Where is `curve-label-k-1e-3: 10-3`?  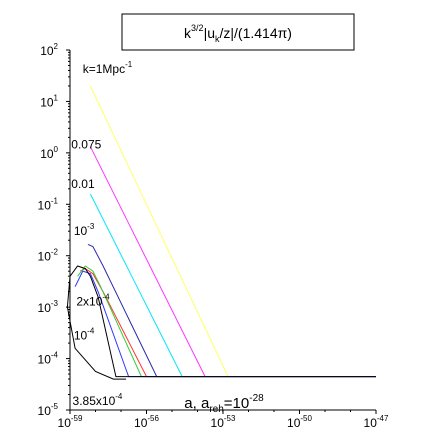
curve-label-k-1e-3: 10-3 is located at coordinates (84, 230).